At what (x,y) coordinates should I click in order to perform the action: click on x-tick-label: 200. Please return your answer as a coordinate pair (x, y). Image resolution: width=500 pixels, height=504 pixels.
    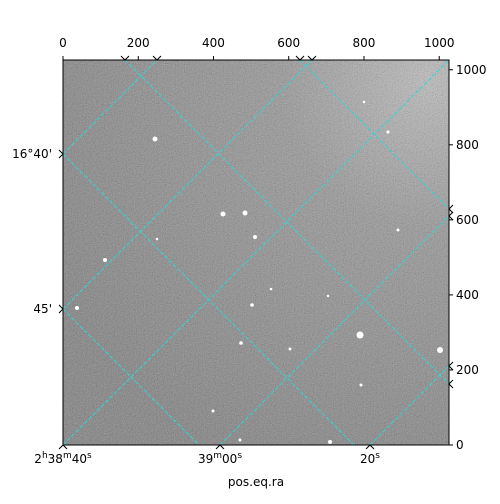
    Looking at the image, I should click on (138, 43).